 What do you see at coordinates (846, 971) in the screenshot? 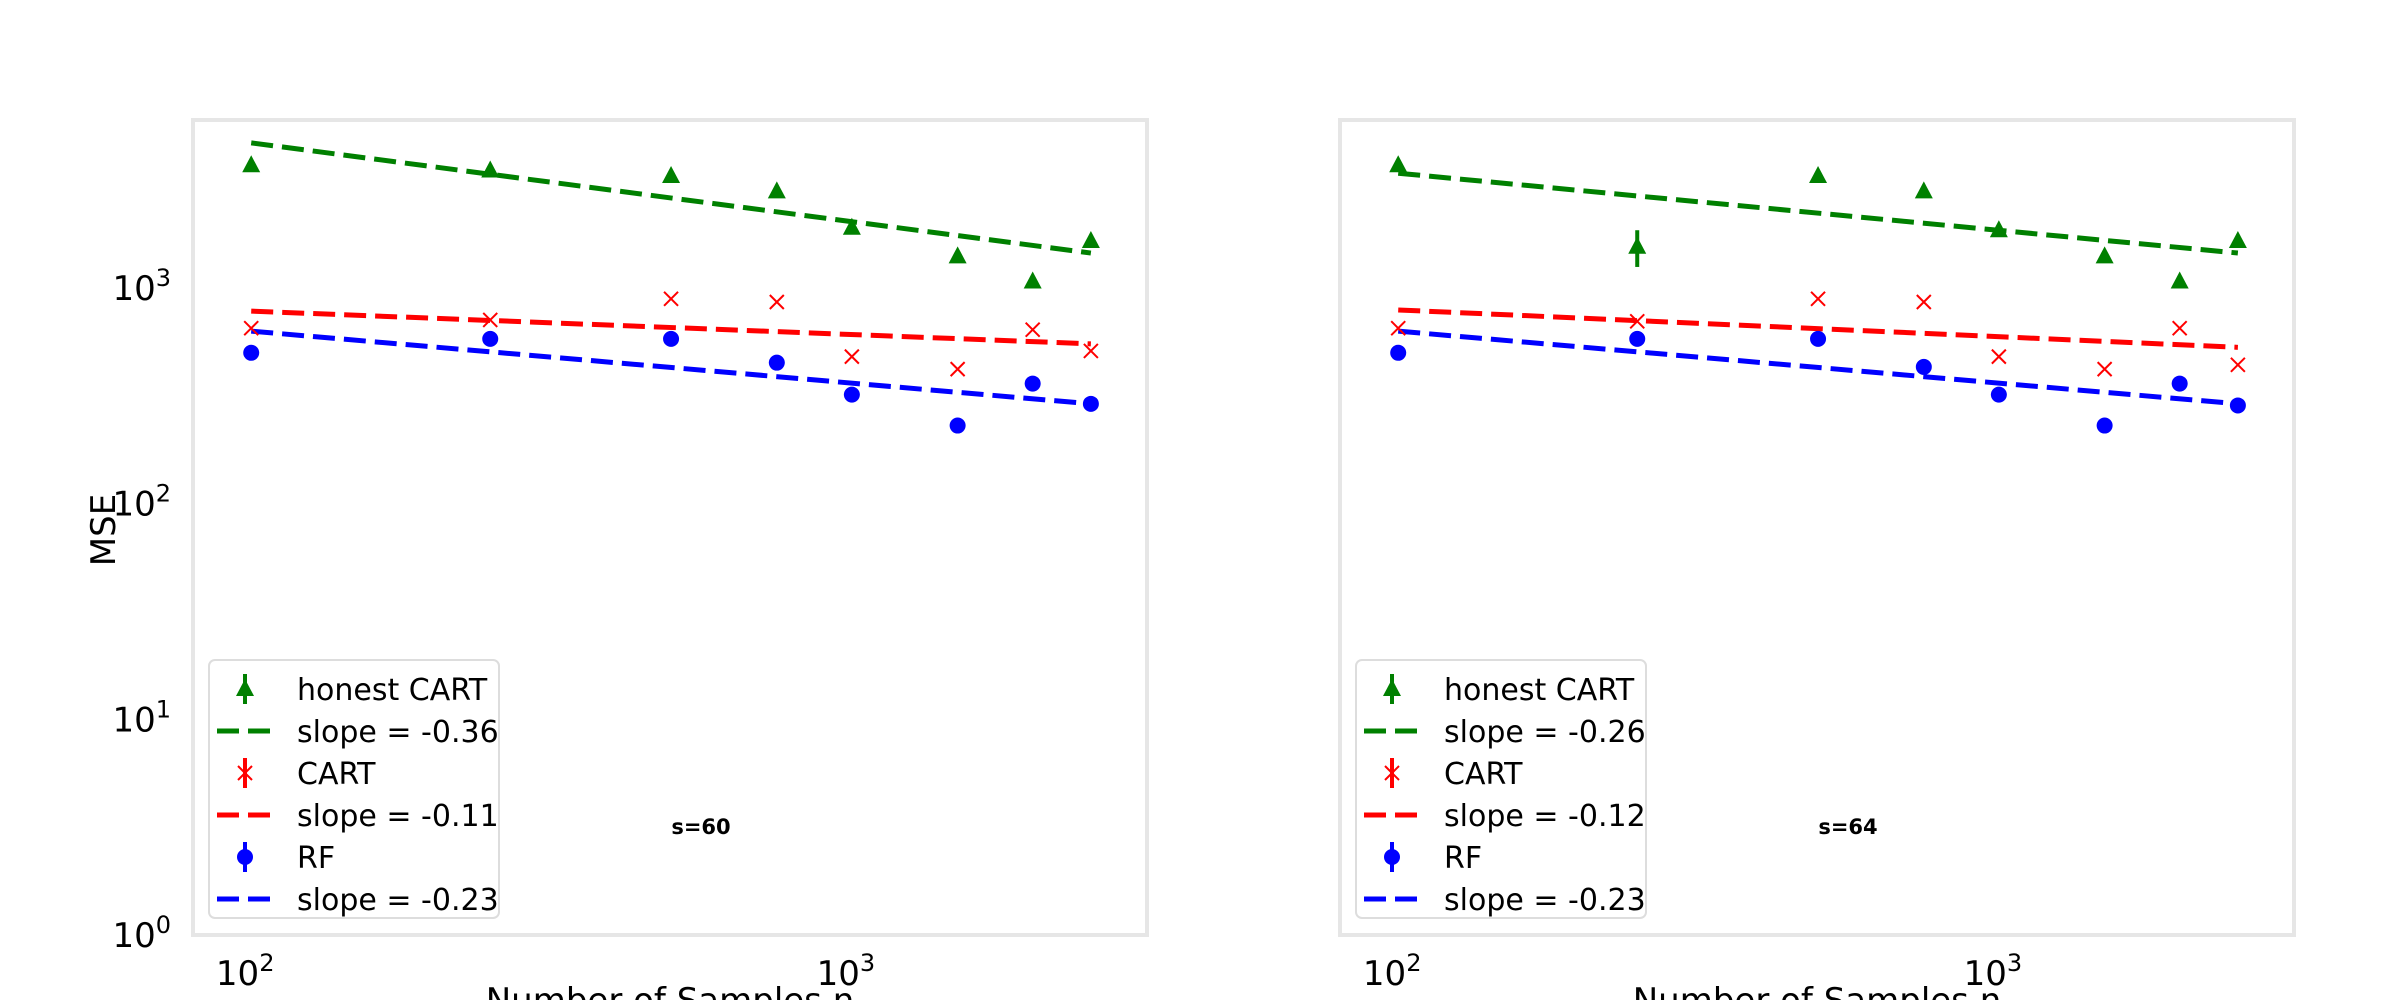
I see `x-tick-label: 10³` at bounding box center [846, 971].